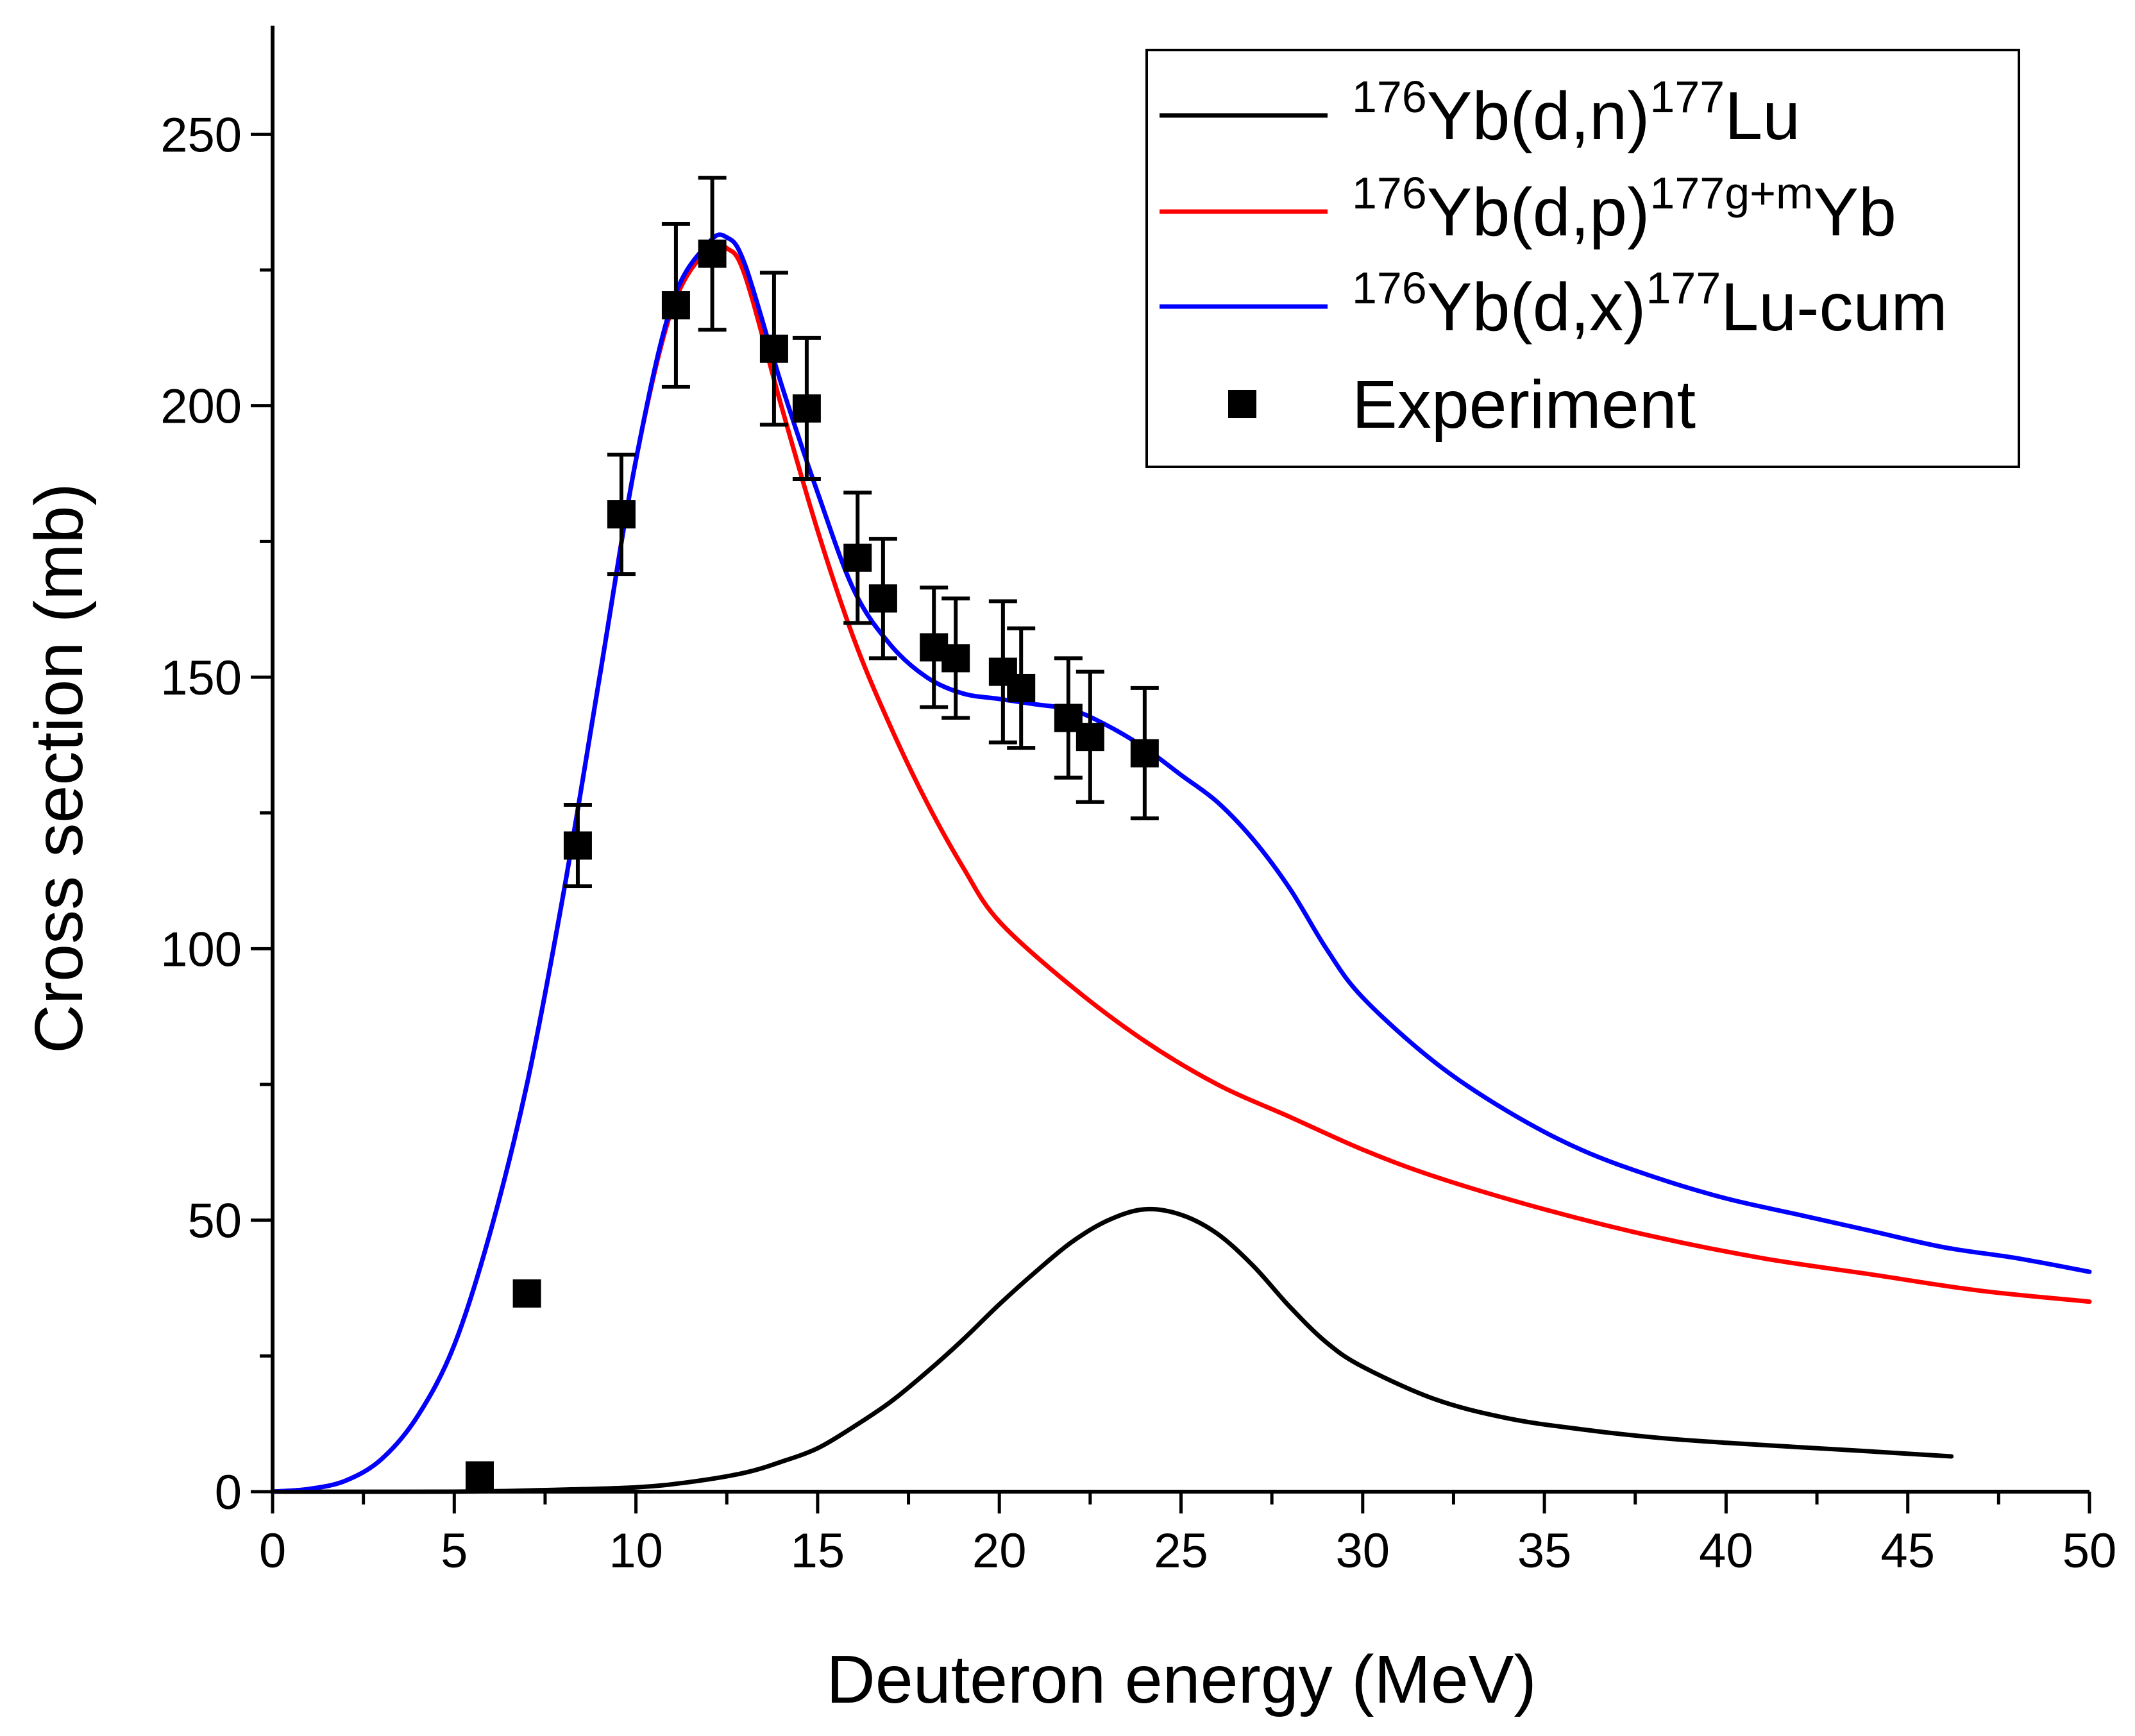 The image size is (2135, 1736). Describe the element at coordinates (215, 1221) in the screenshot. I see `y-tick-label: 50` at that location.